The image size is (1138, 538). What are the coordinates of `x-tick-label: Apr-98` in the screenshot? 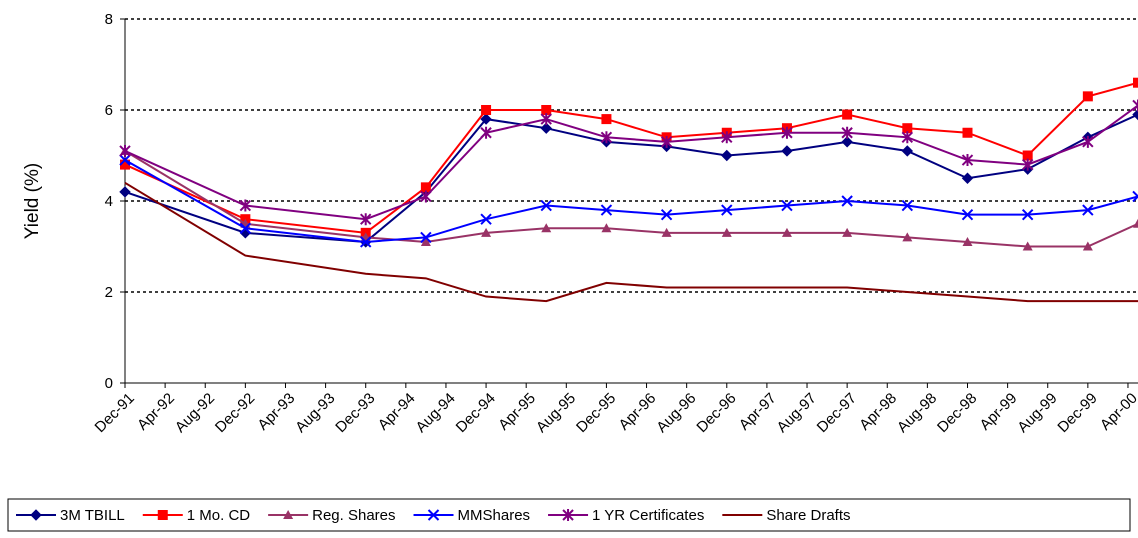 It's located at (878, 412).